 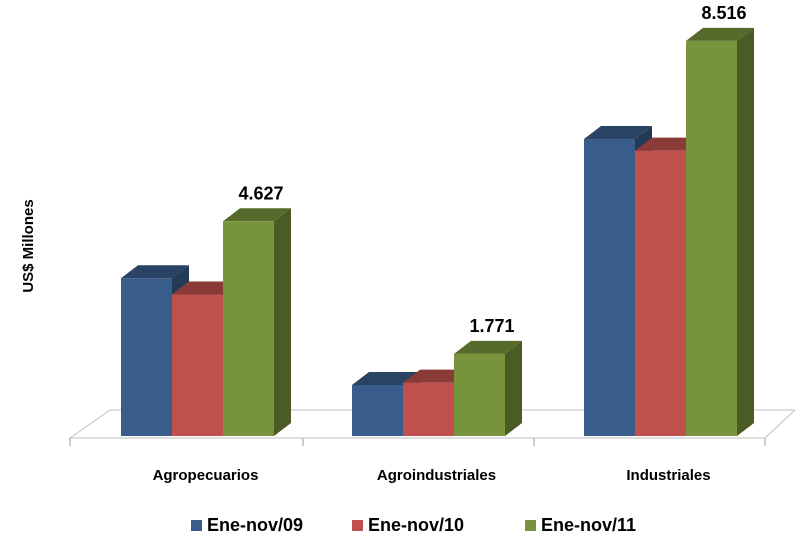 I want to click on legend: Ene-nov/09 Ene-nov/10 Ene-nov/11, so click(x=413, y=525).